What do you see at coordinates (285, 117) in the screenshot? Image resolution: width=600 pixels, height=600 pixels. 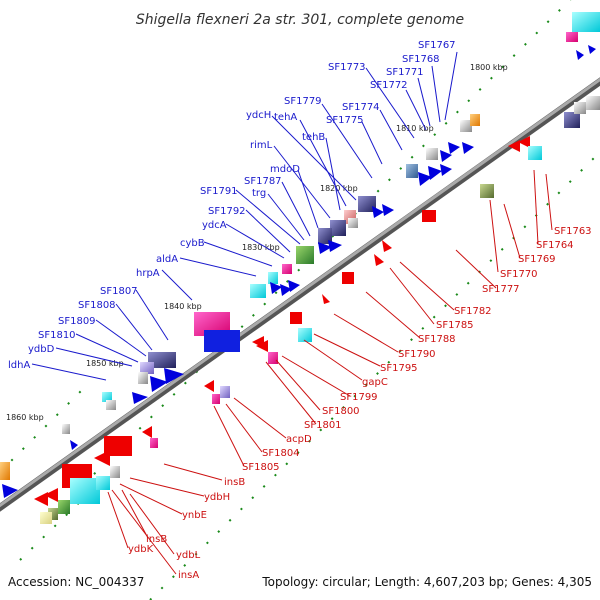 I see `gene-label-fwd: tehA` at bounding box center [285, 117].